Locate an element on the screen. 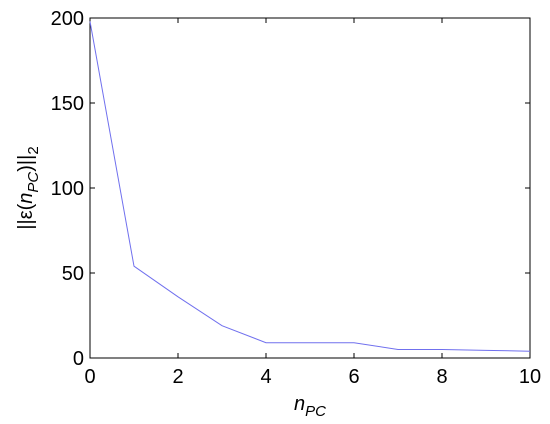 The image size is (550, 424). y-tick-label: 150 is located at coordinates (67, 104).